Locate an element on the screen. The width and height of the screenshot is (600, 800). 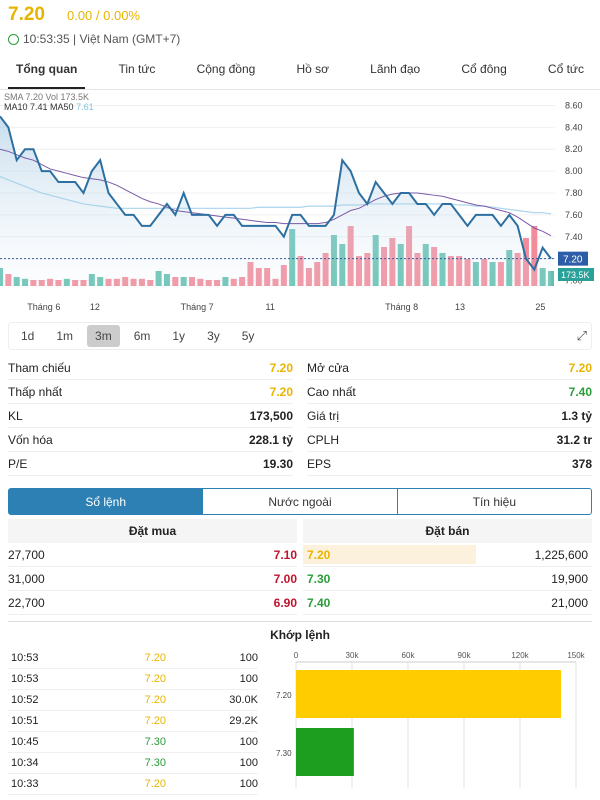
matched-price: 7.30 is located at coordinates (155, 742).